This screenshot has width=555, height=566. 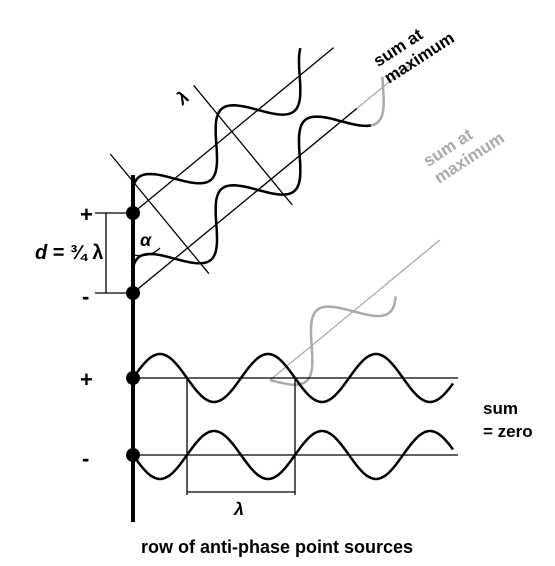 What do you see at coordinates (146, 240) in the screenshot?
I see `angle-label: α` at bounding box center [146, 240].